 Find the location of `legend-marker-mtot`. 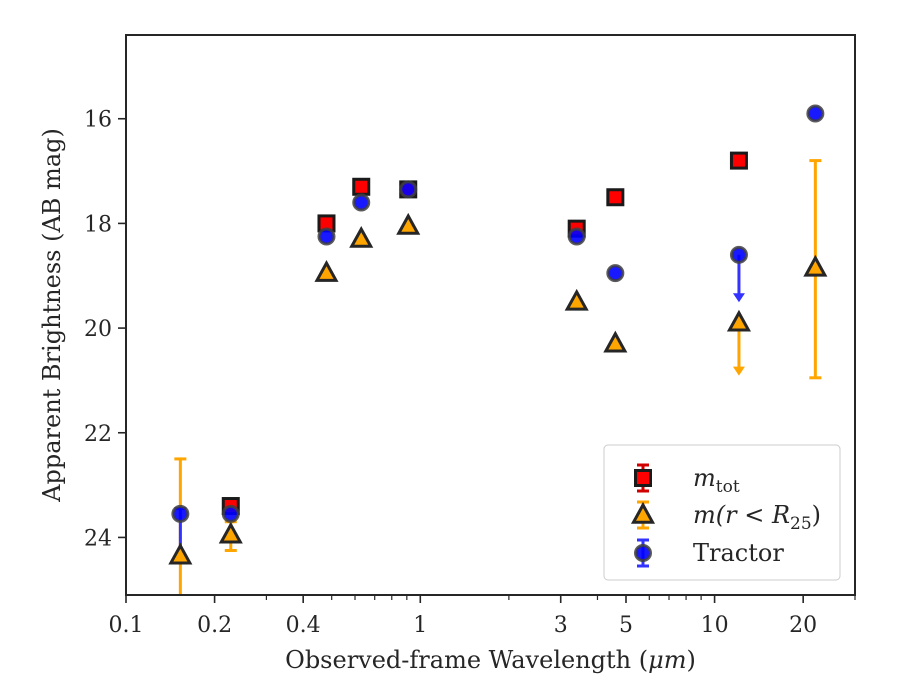

legend-marker-mtot is located at coordinates (643, 478).